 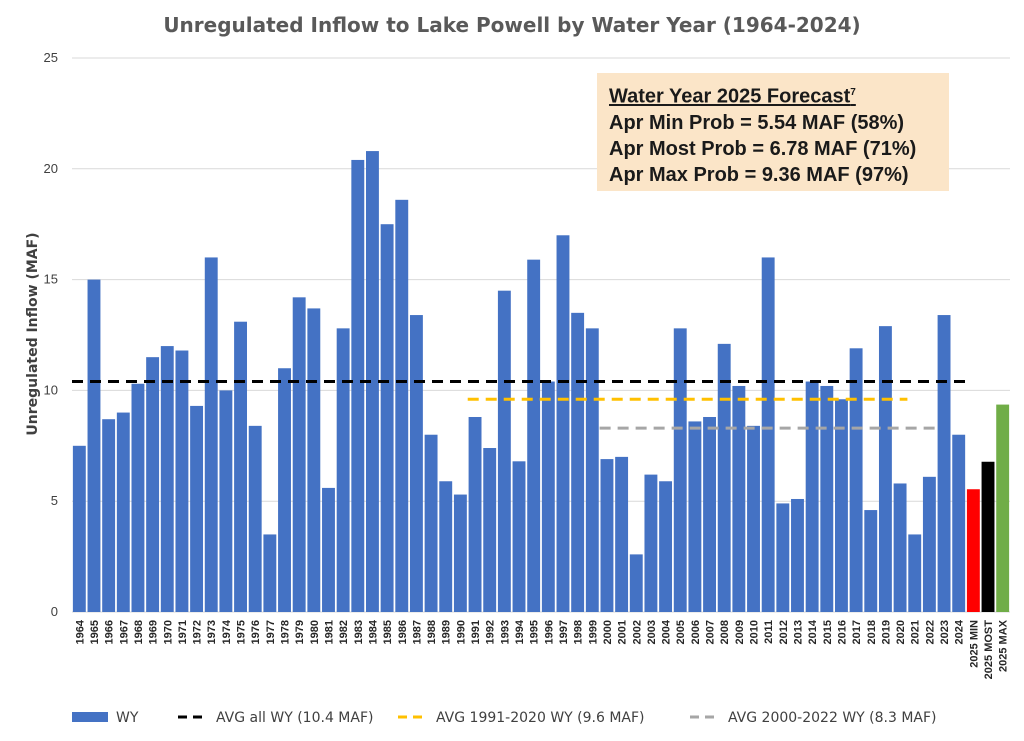 I want to click on x-tick-label: 1996, so click(x=549, y=632).